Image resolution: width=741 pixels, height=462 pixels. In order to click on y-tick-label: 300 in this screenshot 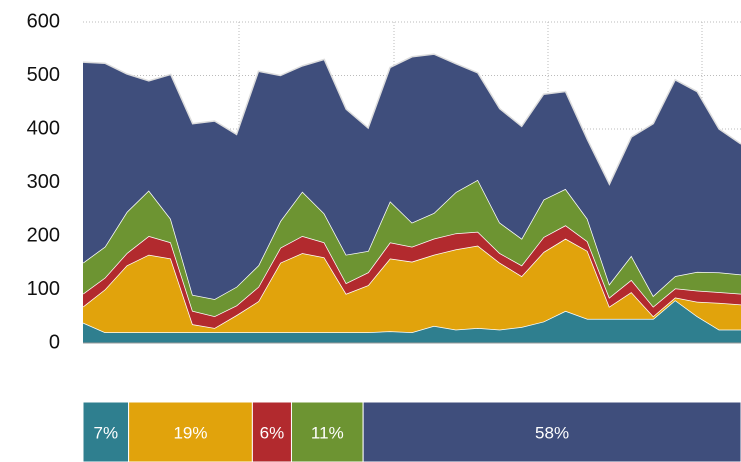, I will do `click(43, 182)`.